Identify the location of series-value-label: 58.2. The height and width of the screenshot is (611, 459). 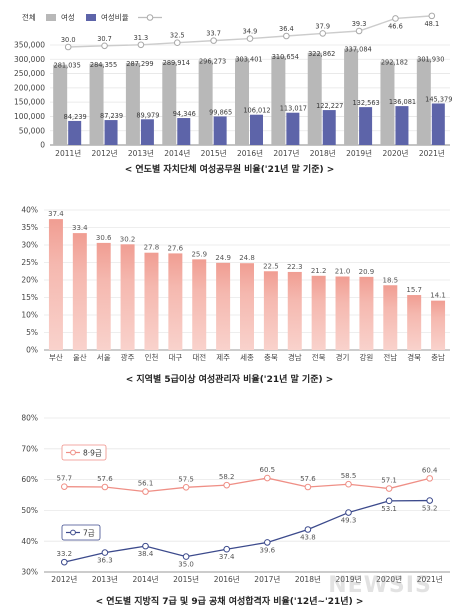
(227, 477).